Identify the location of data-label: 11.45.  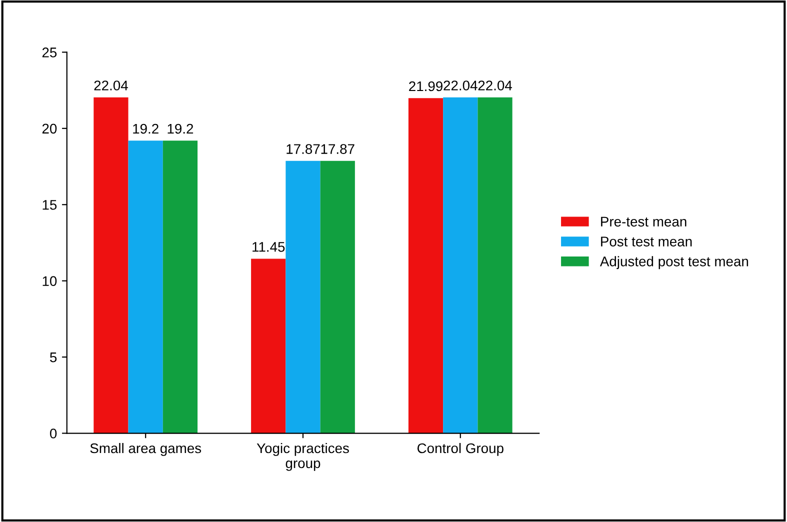
(268, 247).